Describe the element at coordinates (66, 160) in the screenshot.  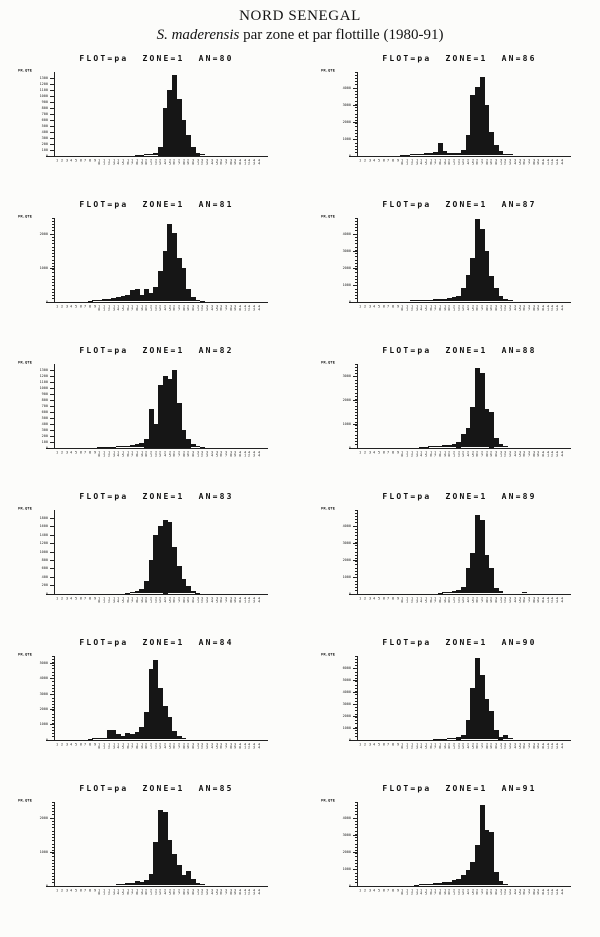
I see `x-tick-label: 3` at that location.